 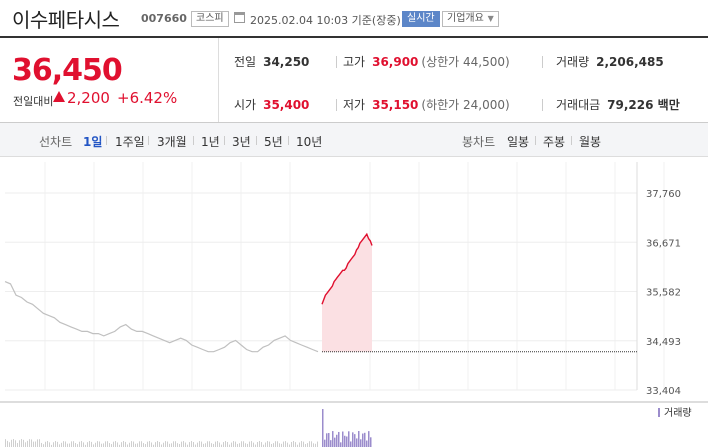 What do you see at coordinates (347, 293) in the screenshot?
I see `today-price-area` at bounding box center [347, 293].